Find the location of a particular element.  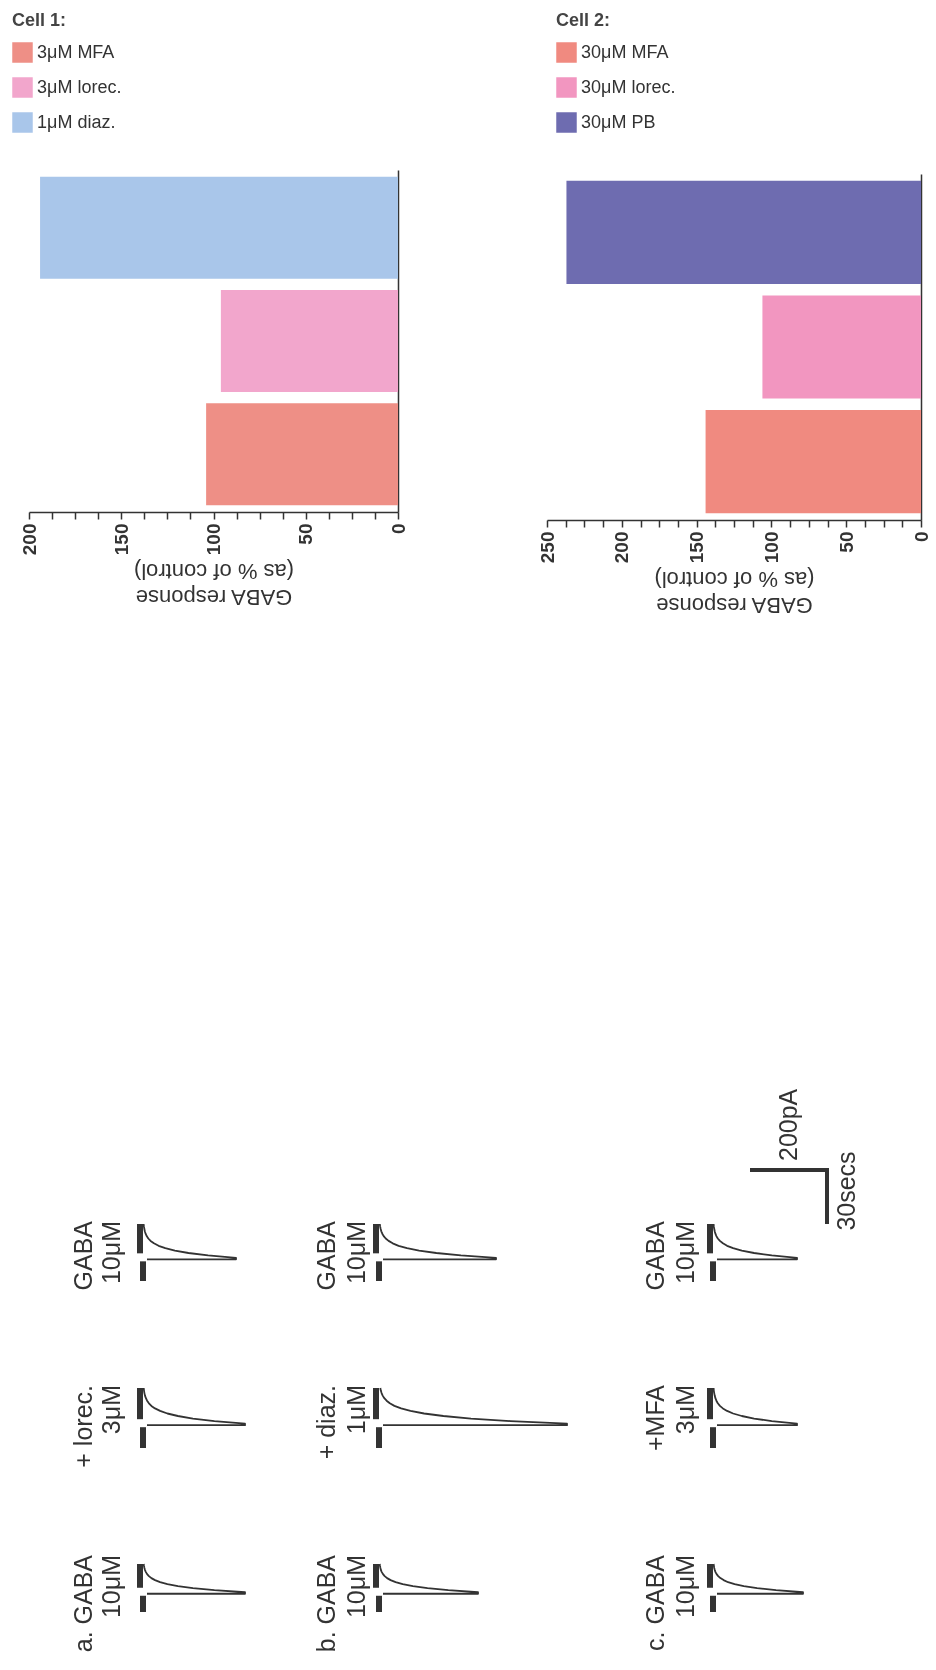

text: 200pA is located at coordinates (787, 1124).